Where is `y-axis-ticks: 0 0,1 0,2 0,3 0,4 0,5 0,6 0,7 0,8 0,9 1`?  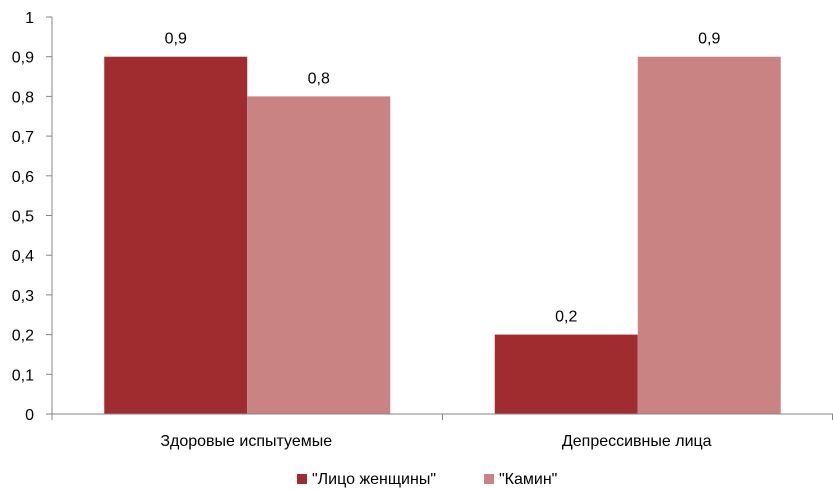
y-axis-ticks: 0 0,1 0,2 0,3 0,4 0,5 0,6 0,7 0,8 0,9 1 is located at coordinates (32, 217).